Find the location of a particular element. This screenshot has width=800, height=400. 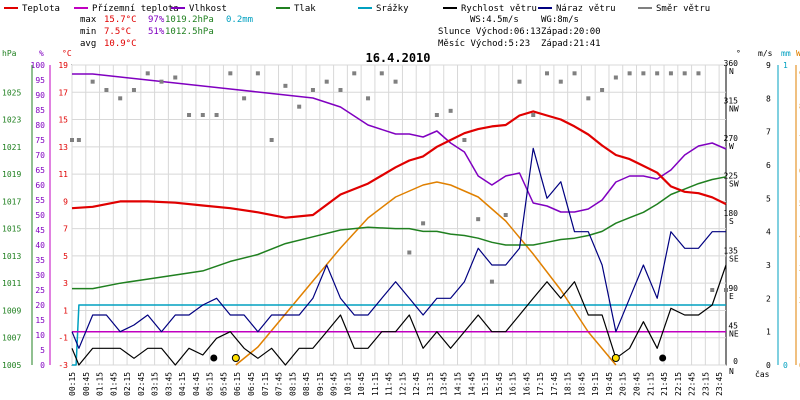

x-tick-label: 16:15 is located at coordinates (513, 384).